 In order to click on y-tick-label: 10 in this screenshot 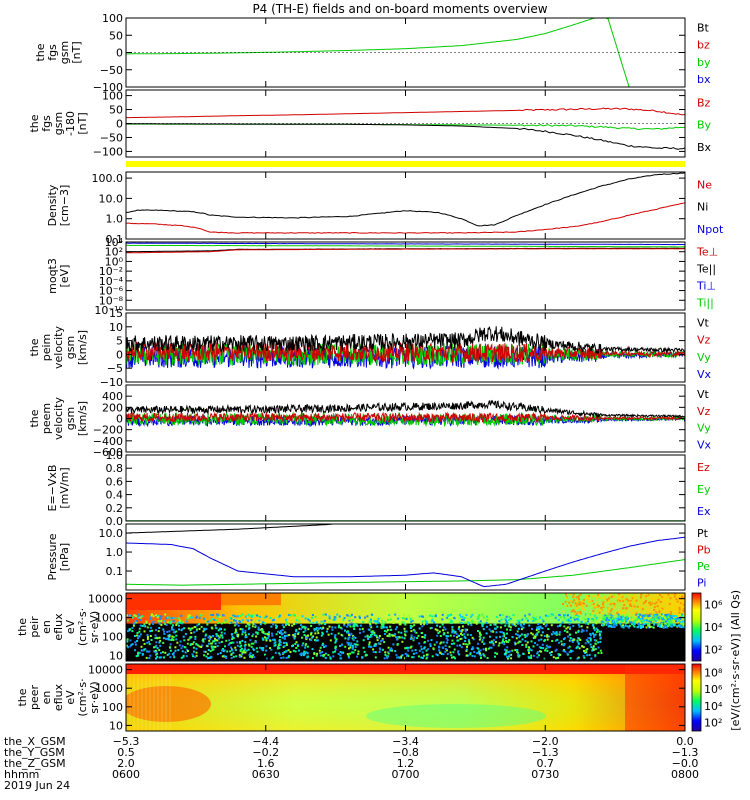, I will do `click(116, 655)`.